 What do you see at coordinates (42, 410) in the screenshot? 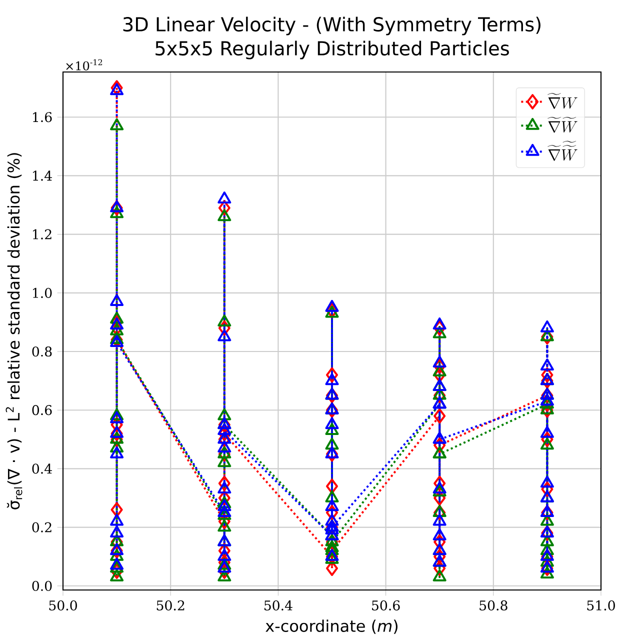
I see `y-tick-label: 0.6` at bounding box center [42, 410].